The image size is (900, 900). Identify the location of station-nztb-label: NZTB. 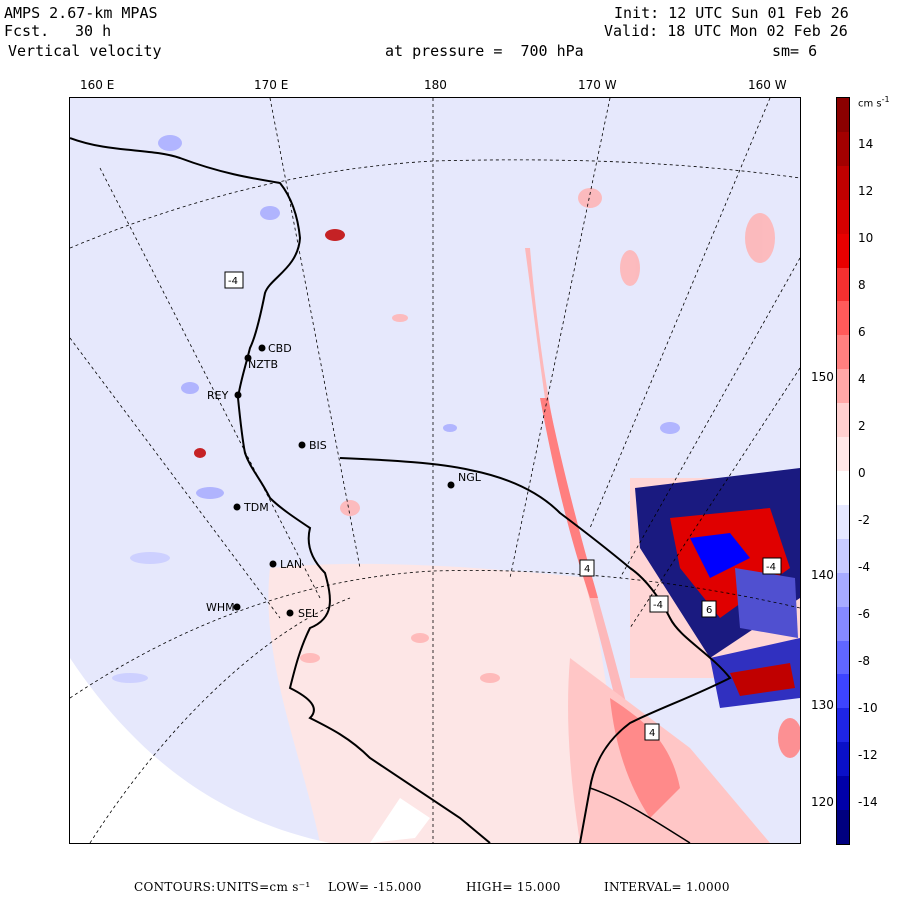
(263, 364).